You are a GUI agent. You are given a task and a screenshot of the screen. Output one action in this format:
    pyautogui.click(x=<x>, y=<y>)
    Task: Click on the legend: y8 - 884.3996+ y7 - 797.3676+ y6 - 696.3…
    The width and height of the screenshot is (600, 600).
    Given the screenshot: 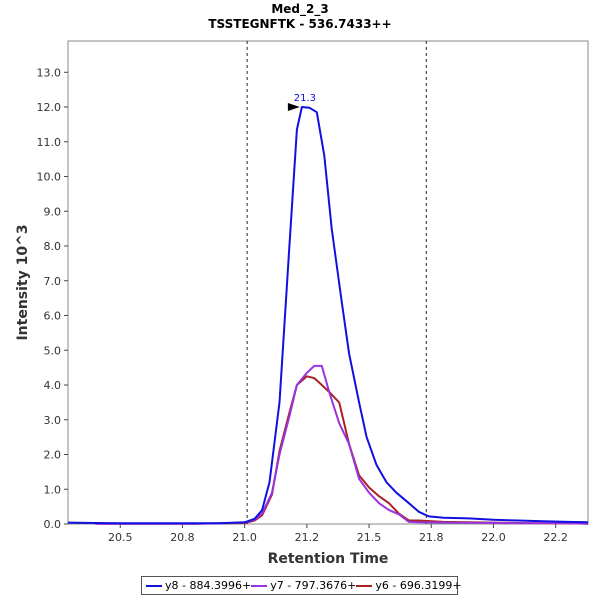 What is the action you would take?
    pyautogui.click(x=301, y=585)
    